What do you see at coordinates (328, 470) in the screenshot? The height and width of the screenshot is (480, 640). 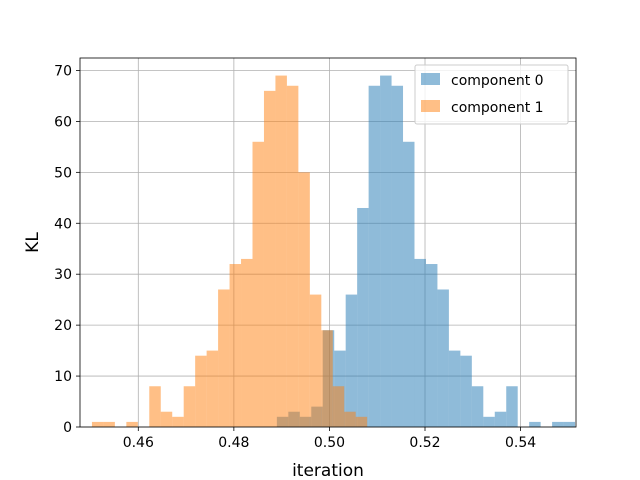 I see `x-axis-label: iteration` at bounding box center [328, 470].